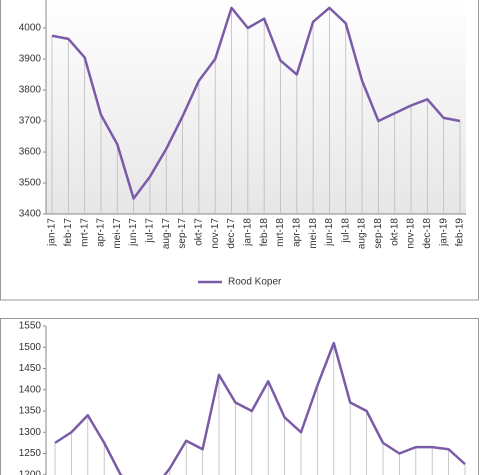 The width and height of the screenshot is (481, 475). What do you see at coordinates (30, 121) in the screenshot?
I see `y-tick-label: 3700` at bounding box center [30, 121].